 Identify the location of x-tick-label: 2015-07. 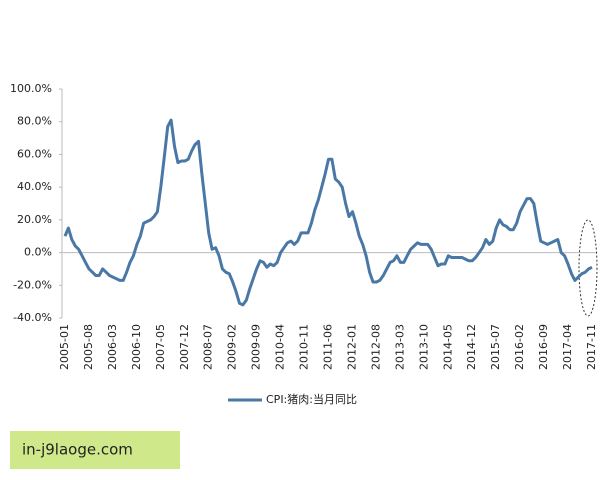
(495, 347).